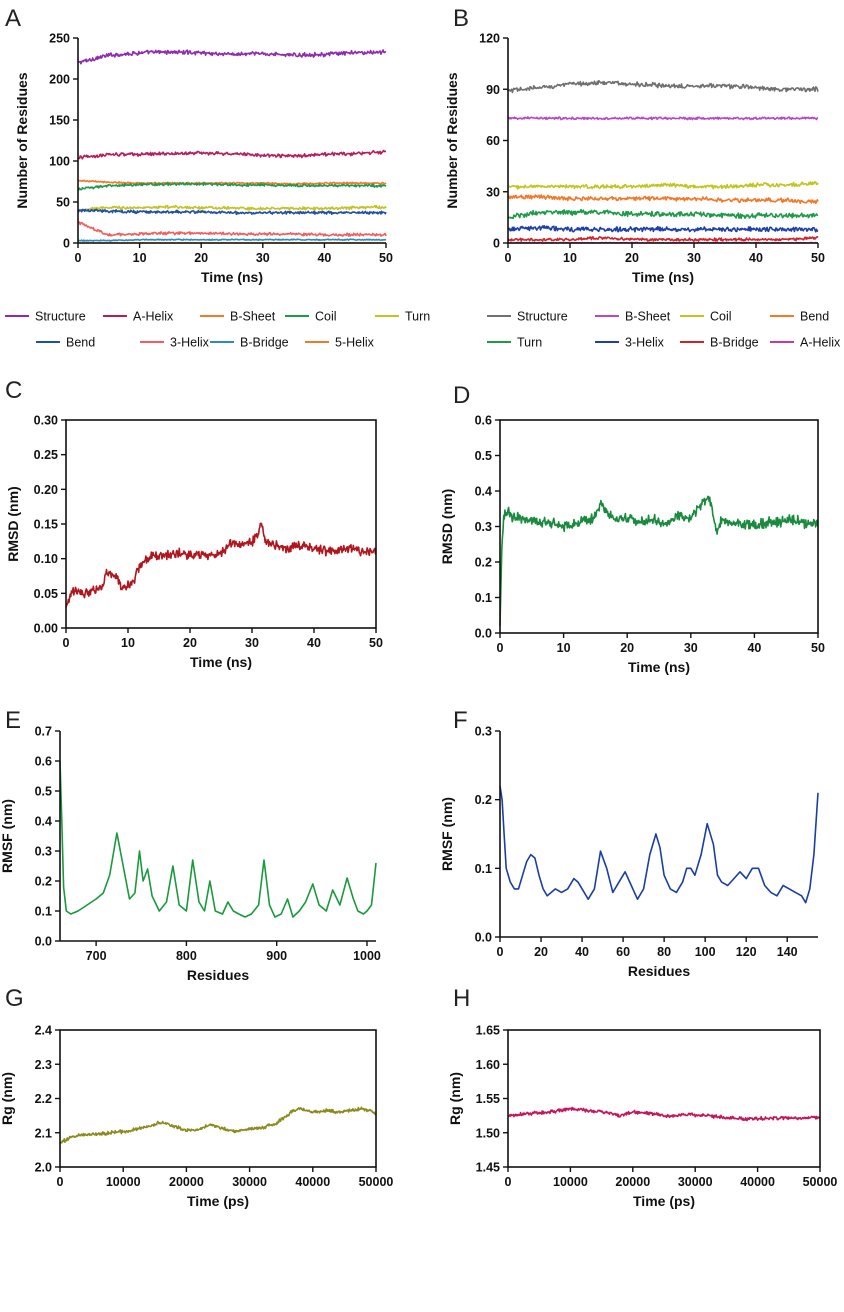  What do you see at coordinates (43, 1099) in the screenshot?
I see `y-tick-label: 2.2` at bounding box center [43, 1099].